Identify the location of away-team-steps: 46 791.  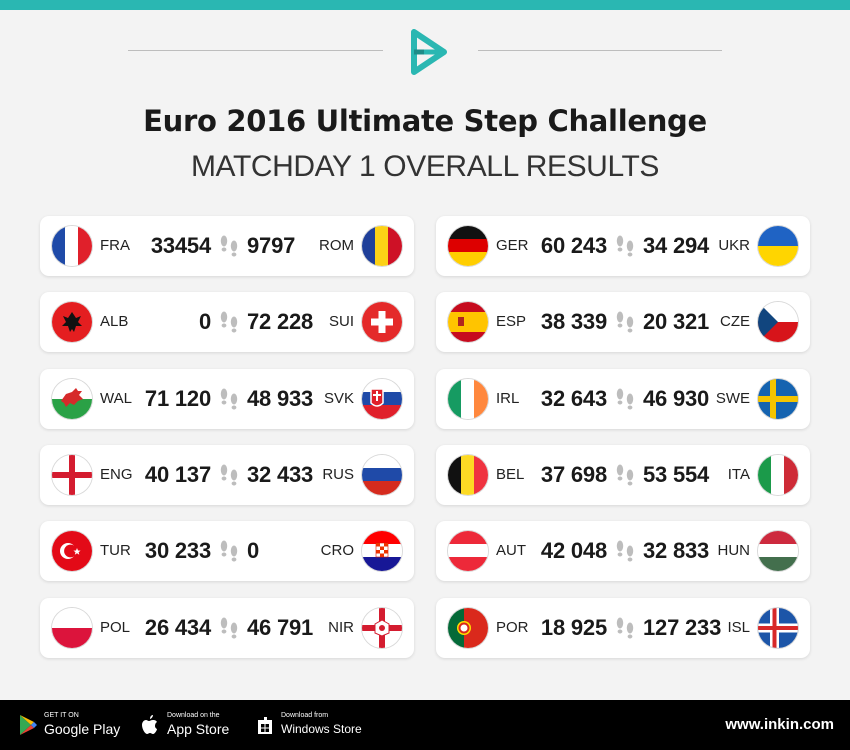
(280, 627).